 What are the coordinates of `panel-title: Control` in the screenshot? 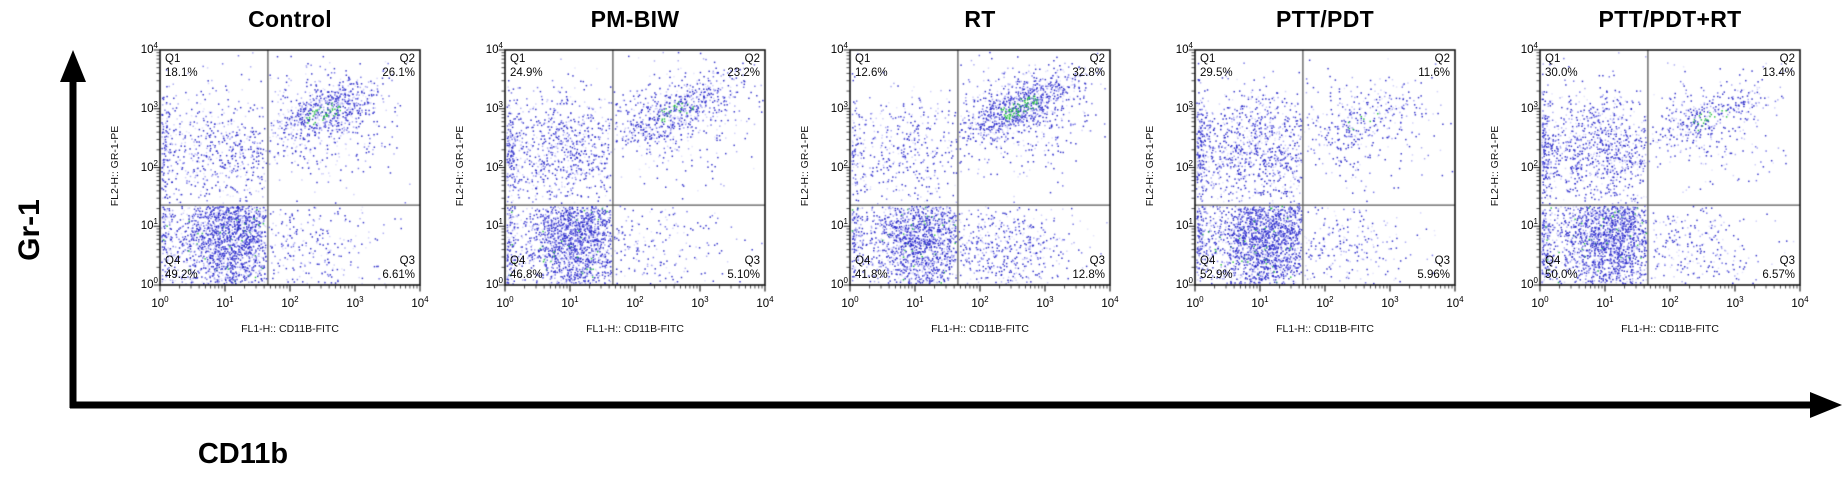 It's located at (290, 19).